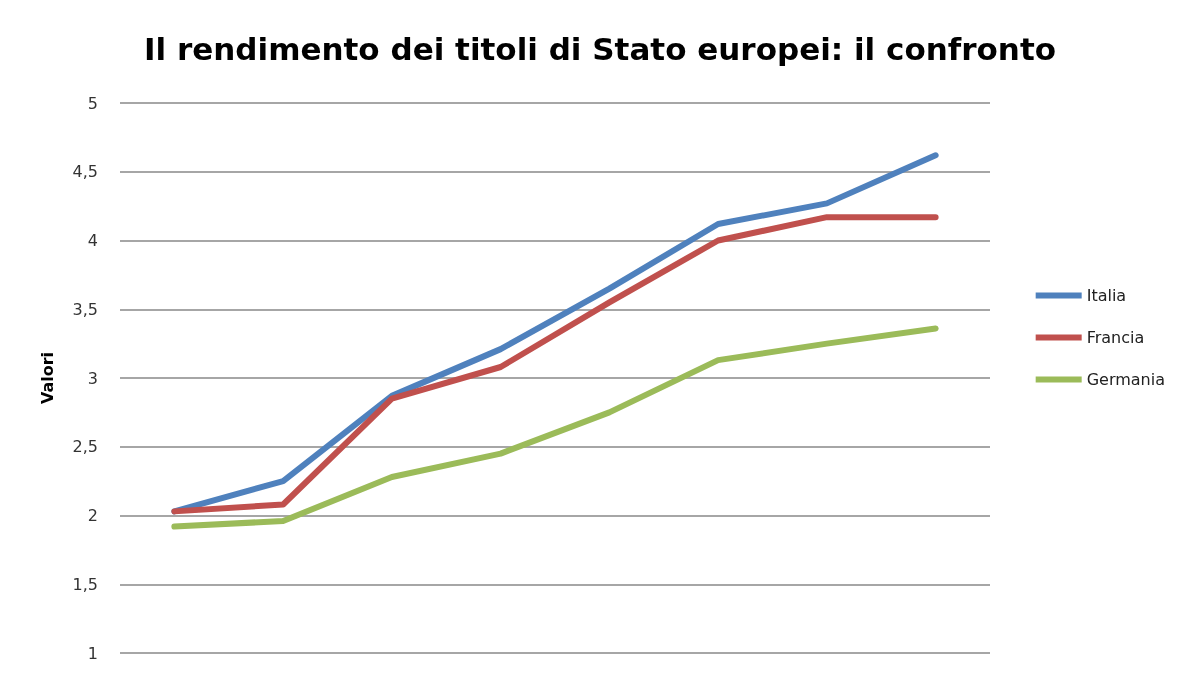  Describe the element at coordinates (85, 172) in the screenshot. I see `y-tick-label: 4,5` at that location.